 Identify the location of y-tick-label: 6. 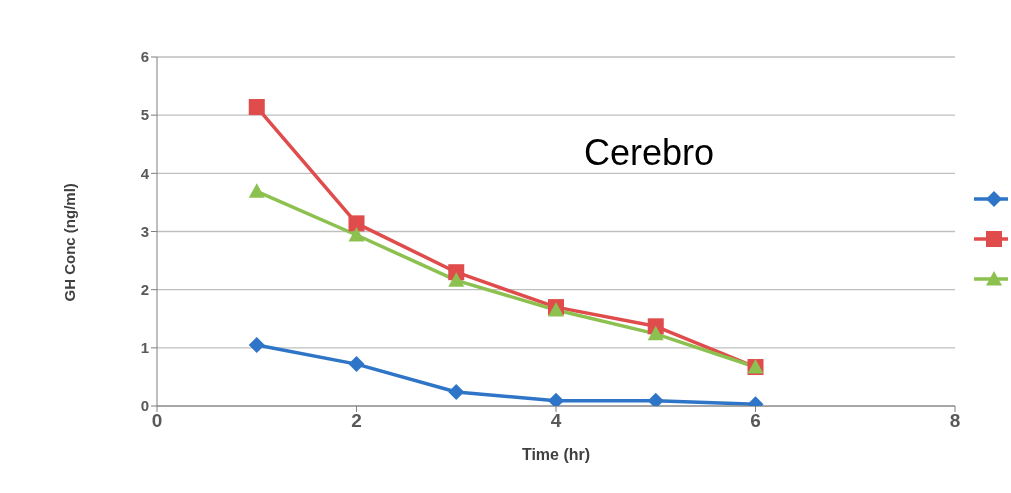
(144, 57).